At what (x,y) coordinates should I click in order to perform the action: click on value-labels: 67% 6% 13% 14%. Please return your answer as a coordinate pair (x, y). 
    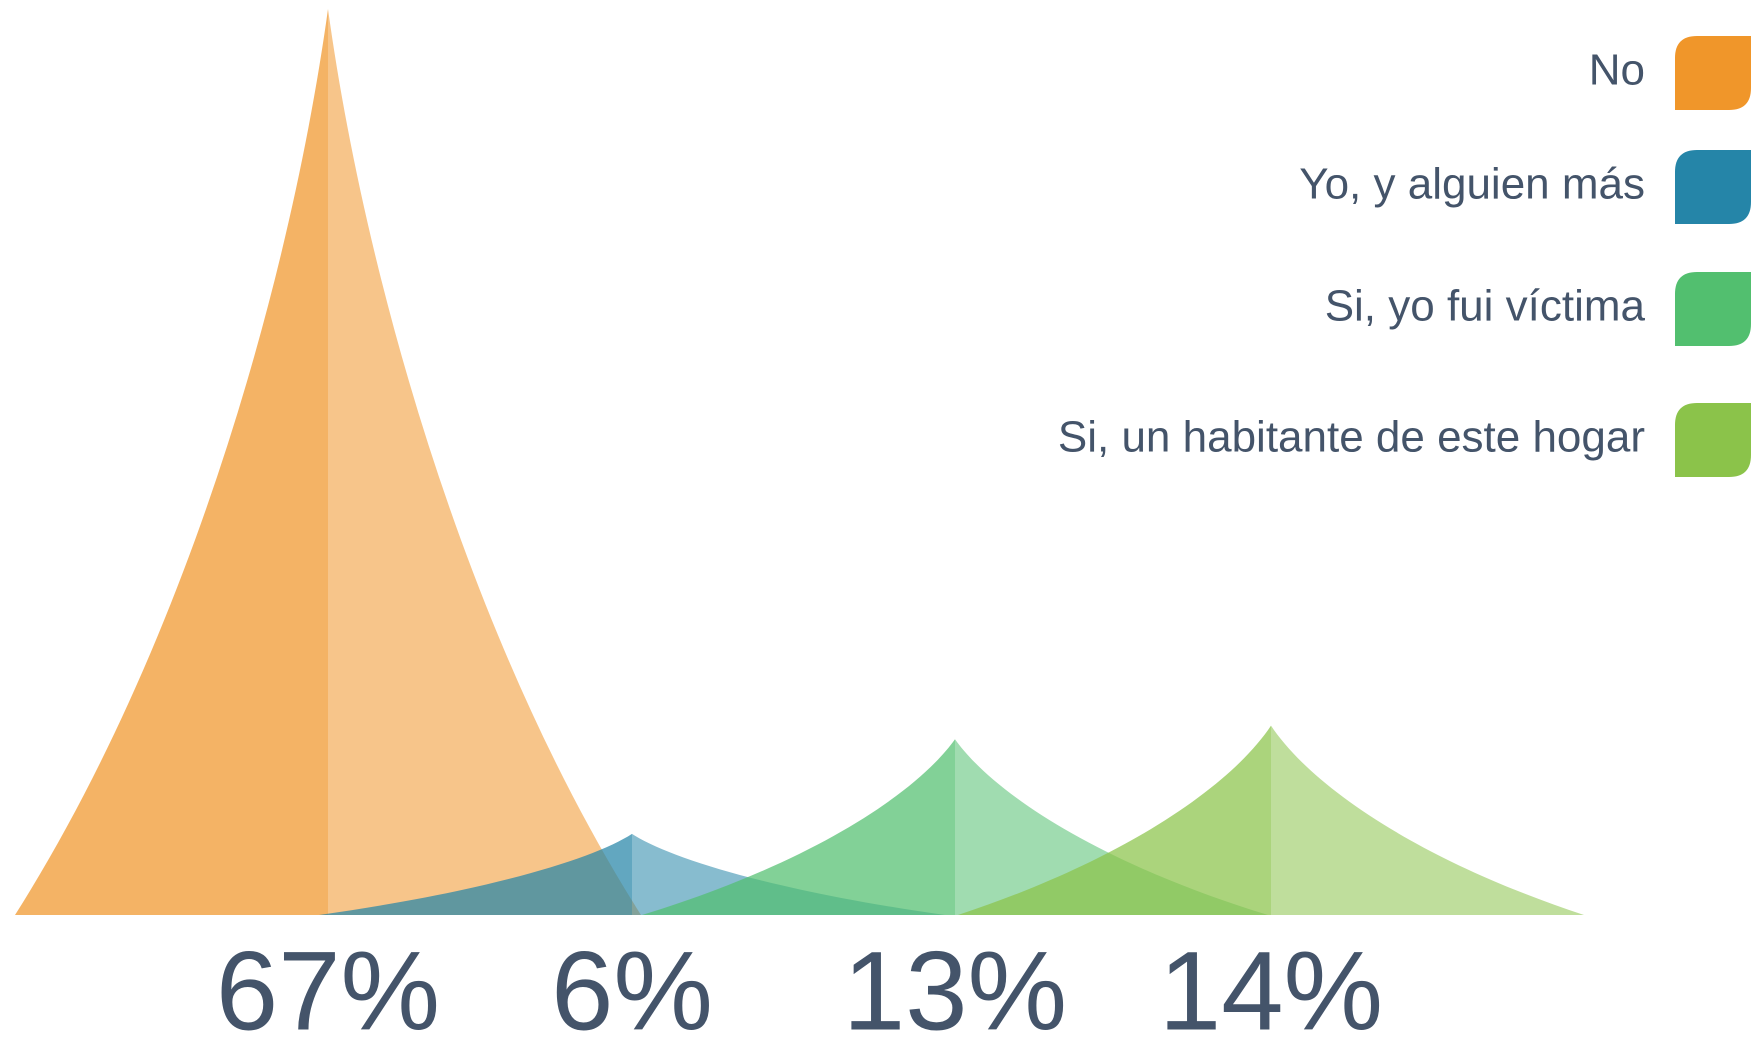
    Looking at the image, I should click on (799, 985).